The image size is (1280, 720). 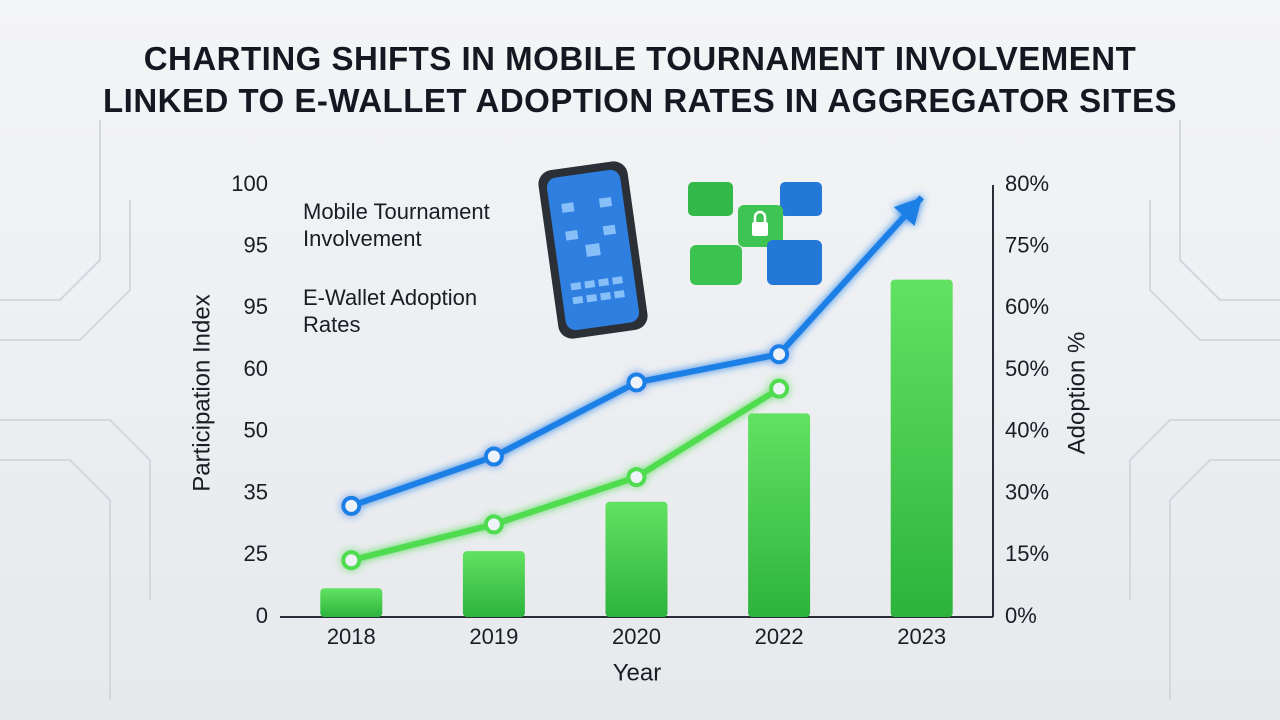 What do you see at coordinates (256, 430) in the screenshot?
I see `y-tick-label: 50` at bounding box center [256, 430].